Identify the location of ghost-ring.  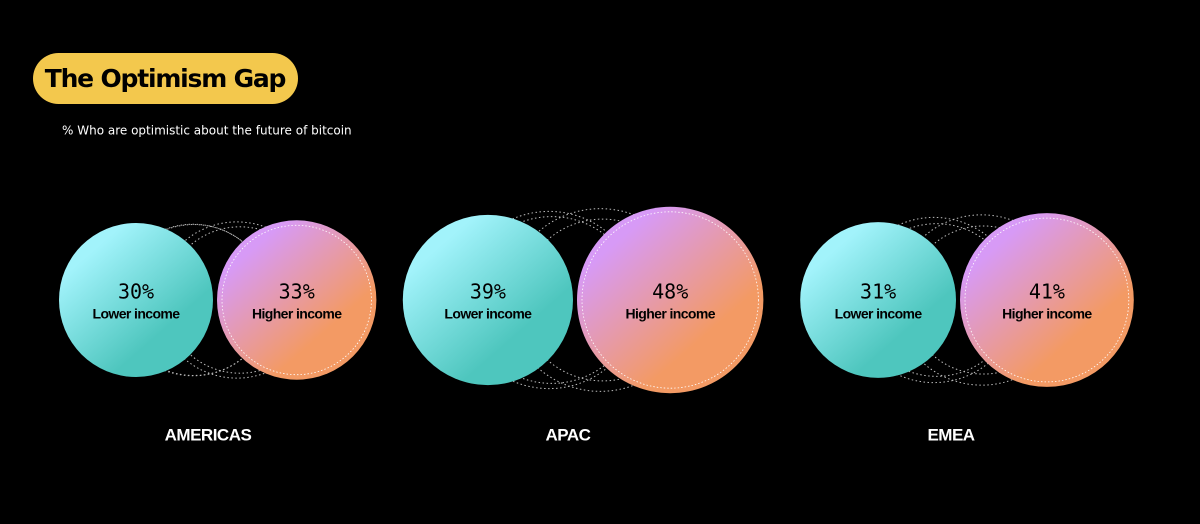
(934, 300).